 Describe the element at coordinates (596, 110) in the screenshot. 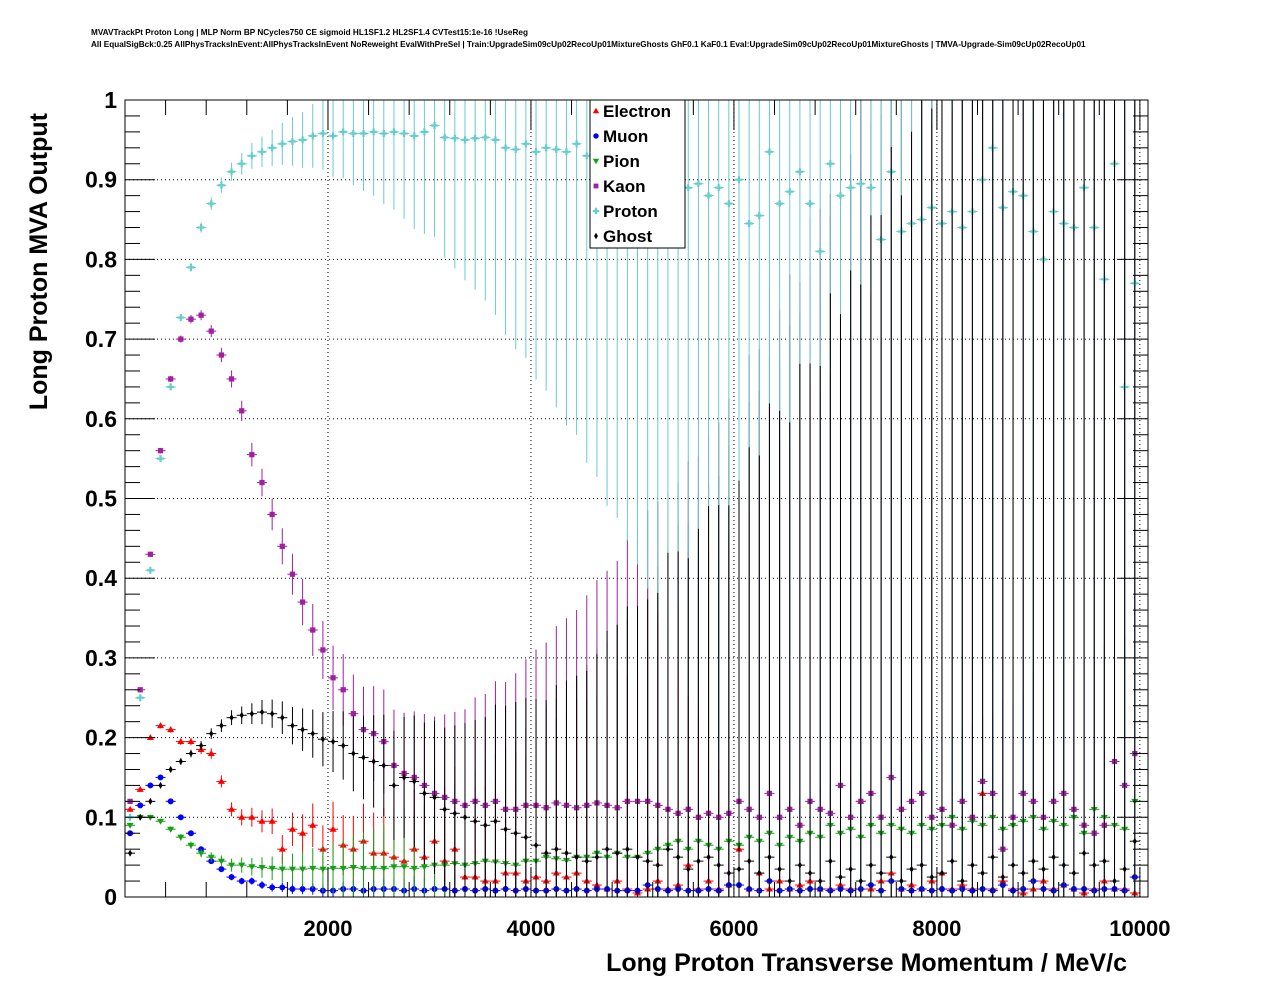

I see `legend-marker-electron` at that location.